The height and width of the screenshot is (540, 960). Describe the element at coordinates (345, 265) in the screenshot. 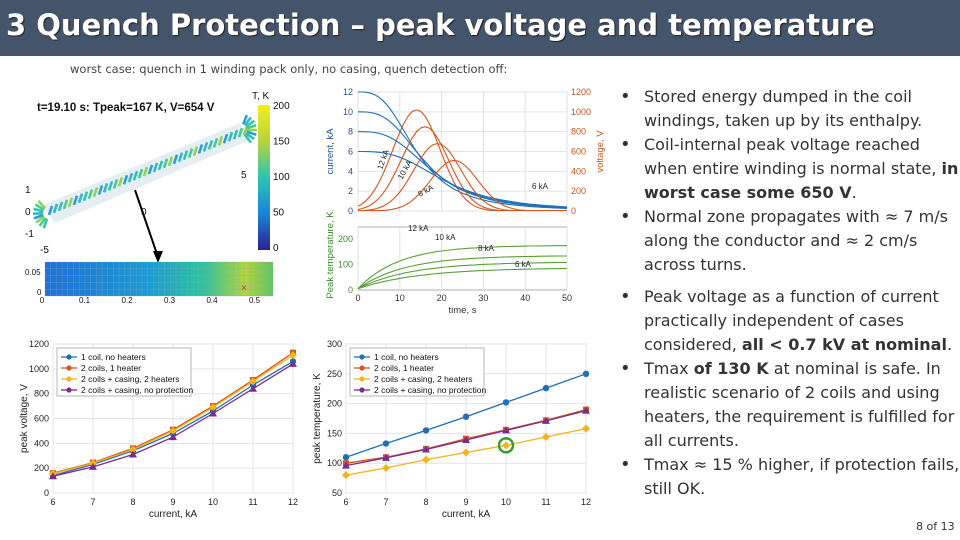

I see `temp-tick: 100` at that location.